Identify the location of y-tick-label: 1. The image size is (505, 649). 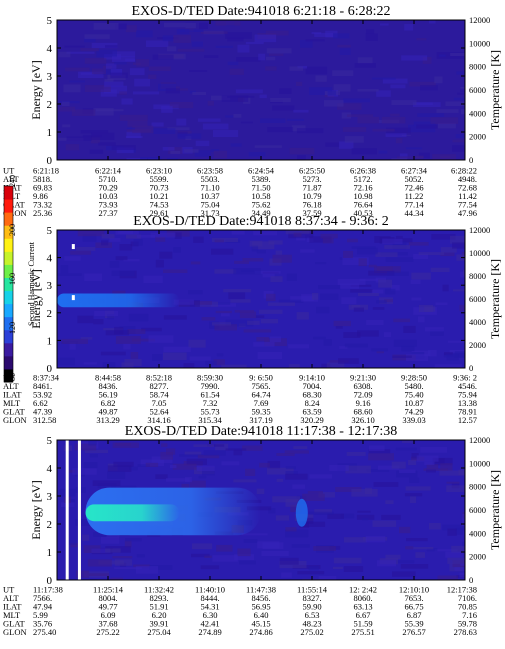
(50, 133).